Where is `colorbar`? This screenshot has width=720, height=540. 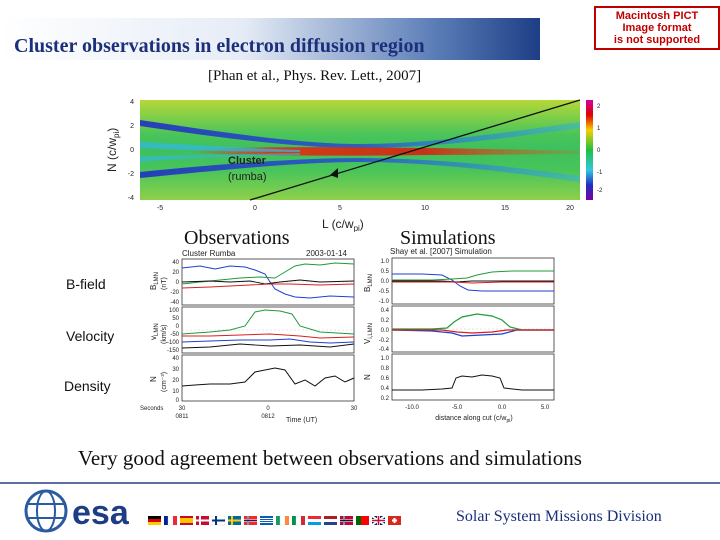
colorbar is located at coordinates (589, 150).